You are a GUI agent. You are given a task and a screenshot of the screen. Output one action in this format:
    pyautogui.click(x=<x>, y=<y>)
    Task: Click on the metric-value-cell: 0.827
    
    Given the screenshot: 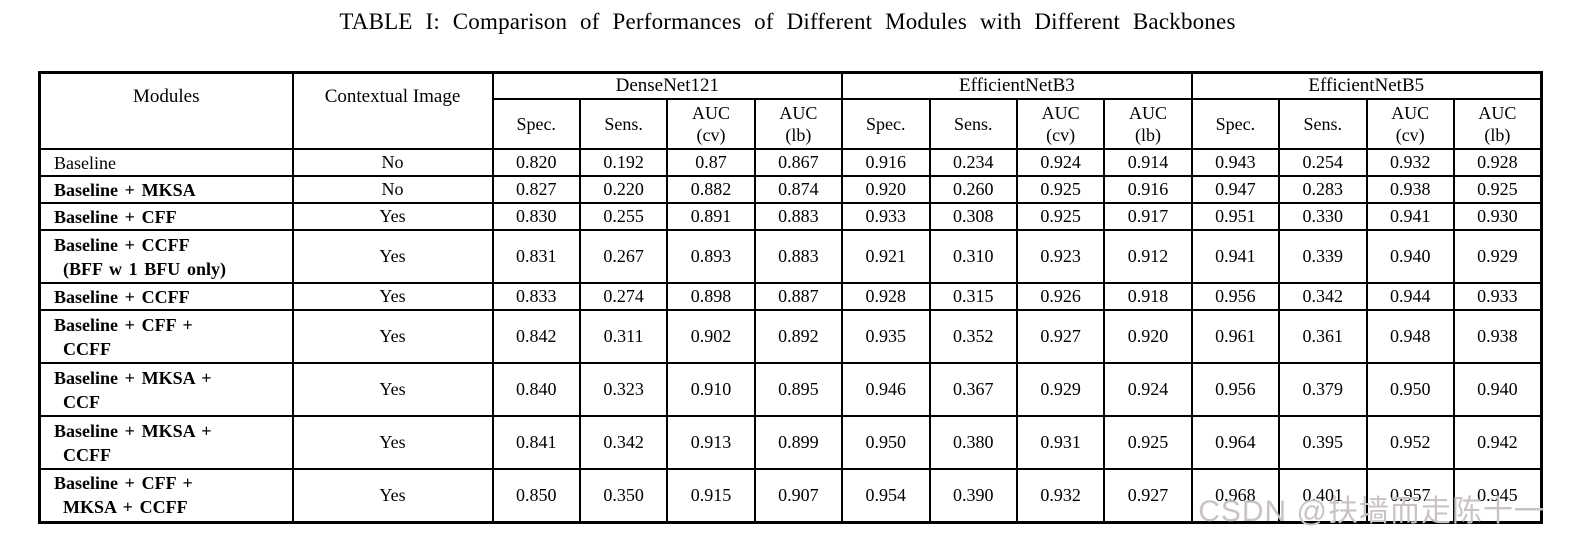 What is the action you would take?
    pyautogui.click(x=536, y=189)
    